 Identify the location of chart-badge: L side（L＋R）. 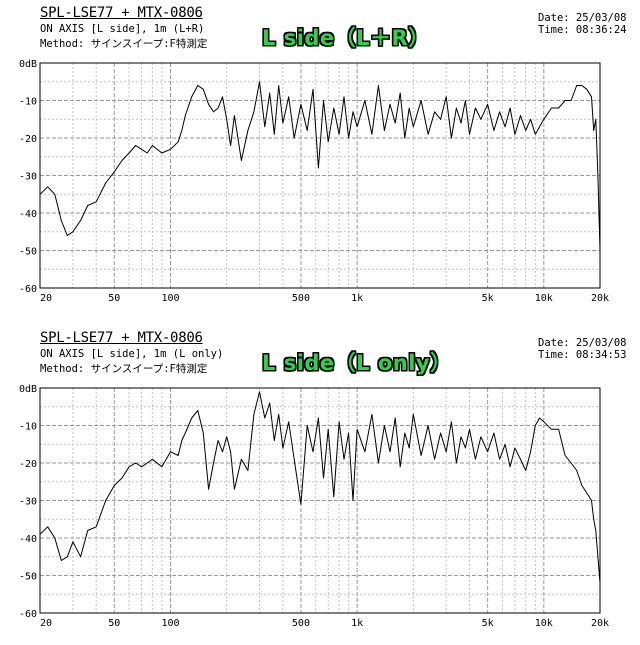
(346, 38).